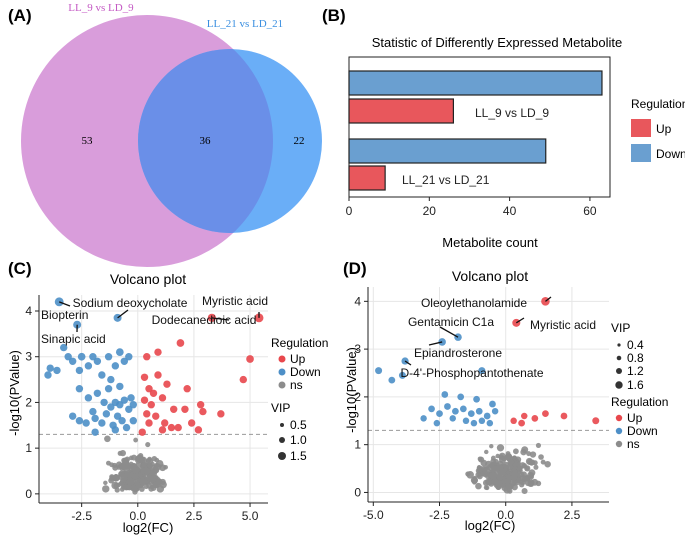 Image resolution: width=685 pixels, height=540 pixels. Describe the element at coordinates (357, 301) in the screenshot. I see `volcano-d-y-tick-label-4: 4` at that location.